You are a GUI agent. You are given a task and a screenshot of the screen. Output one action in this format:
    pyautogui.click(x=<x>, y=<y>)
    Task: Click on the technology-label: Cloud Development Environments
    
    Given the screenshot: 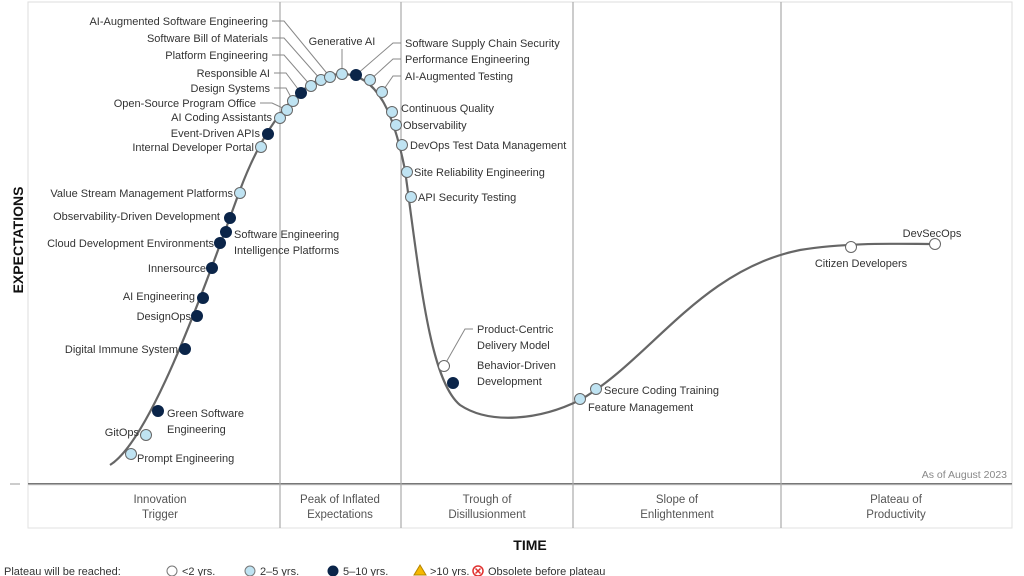 What is the action you would take?
    pyautogui.click(x=130, y=244)
    